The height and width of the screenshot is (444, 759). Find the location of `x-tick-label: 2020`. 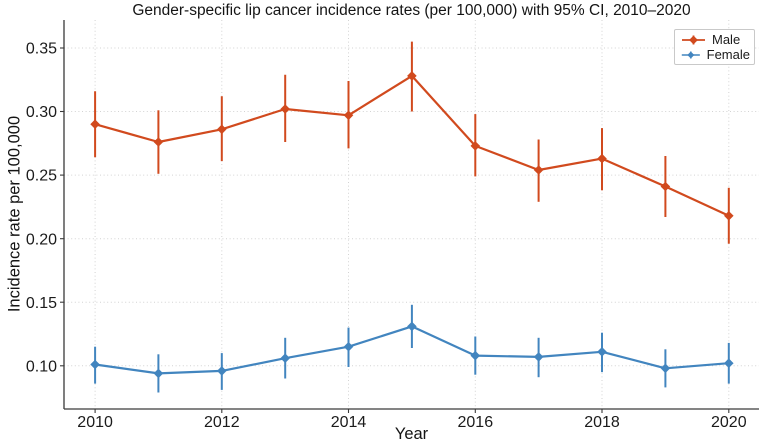

x-tick-label: 2020 is located at coordinates (729, 422).